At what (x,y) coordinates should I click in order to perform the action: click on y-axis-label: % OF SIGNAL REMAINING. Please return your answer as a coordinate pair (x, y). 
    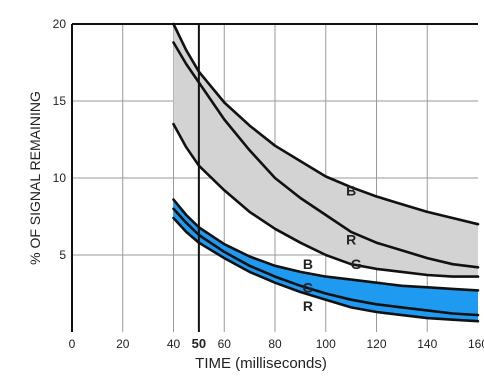
    Looking at the image, I should click on (35, 178).